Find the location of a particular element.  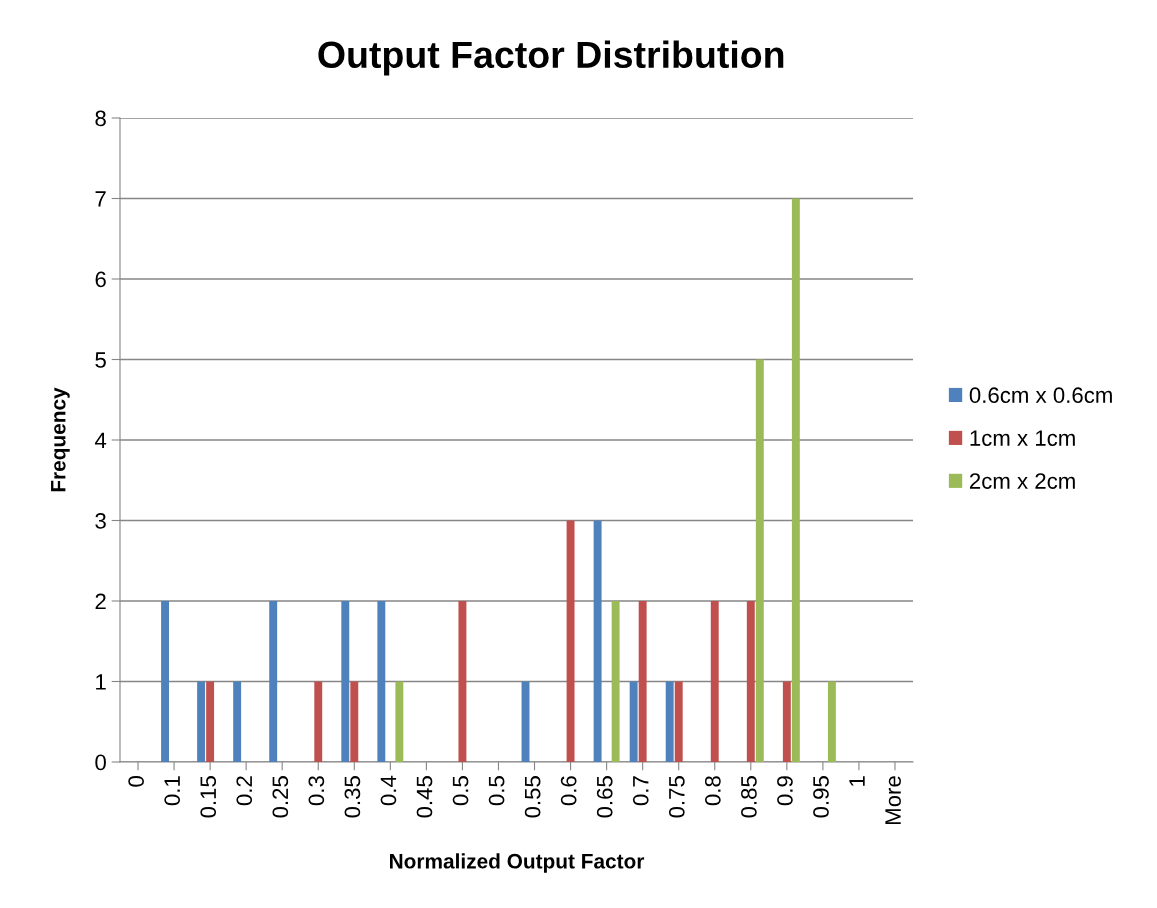

x-tick-label: 0.85 is located at coordinates (749, 797).